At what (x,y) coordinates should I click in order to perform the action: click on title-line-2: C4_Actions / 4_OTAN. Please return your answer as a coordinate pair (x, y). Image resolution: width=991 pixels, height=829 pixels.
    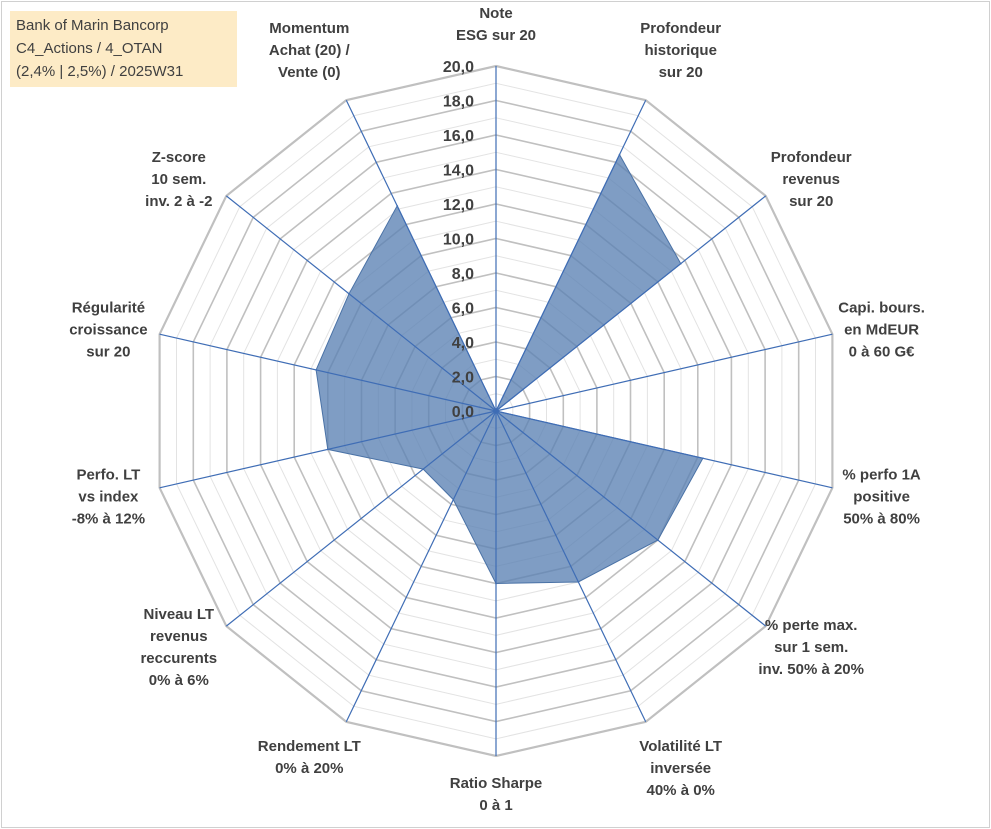
    Looking at the image, I should click on (89, 48).